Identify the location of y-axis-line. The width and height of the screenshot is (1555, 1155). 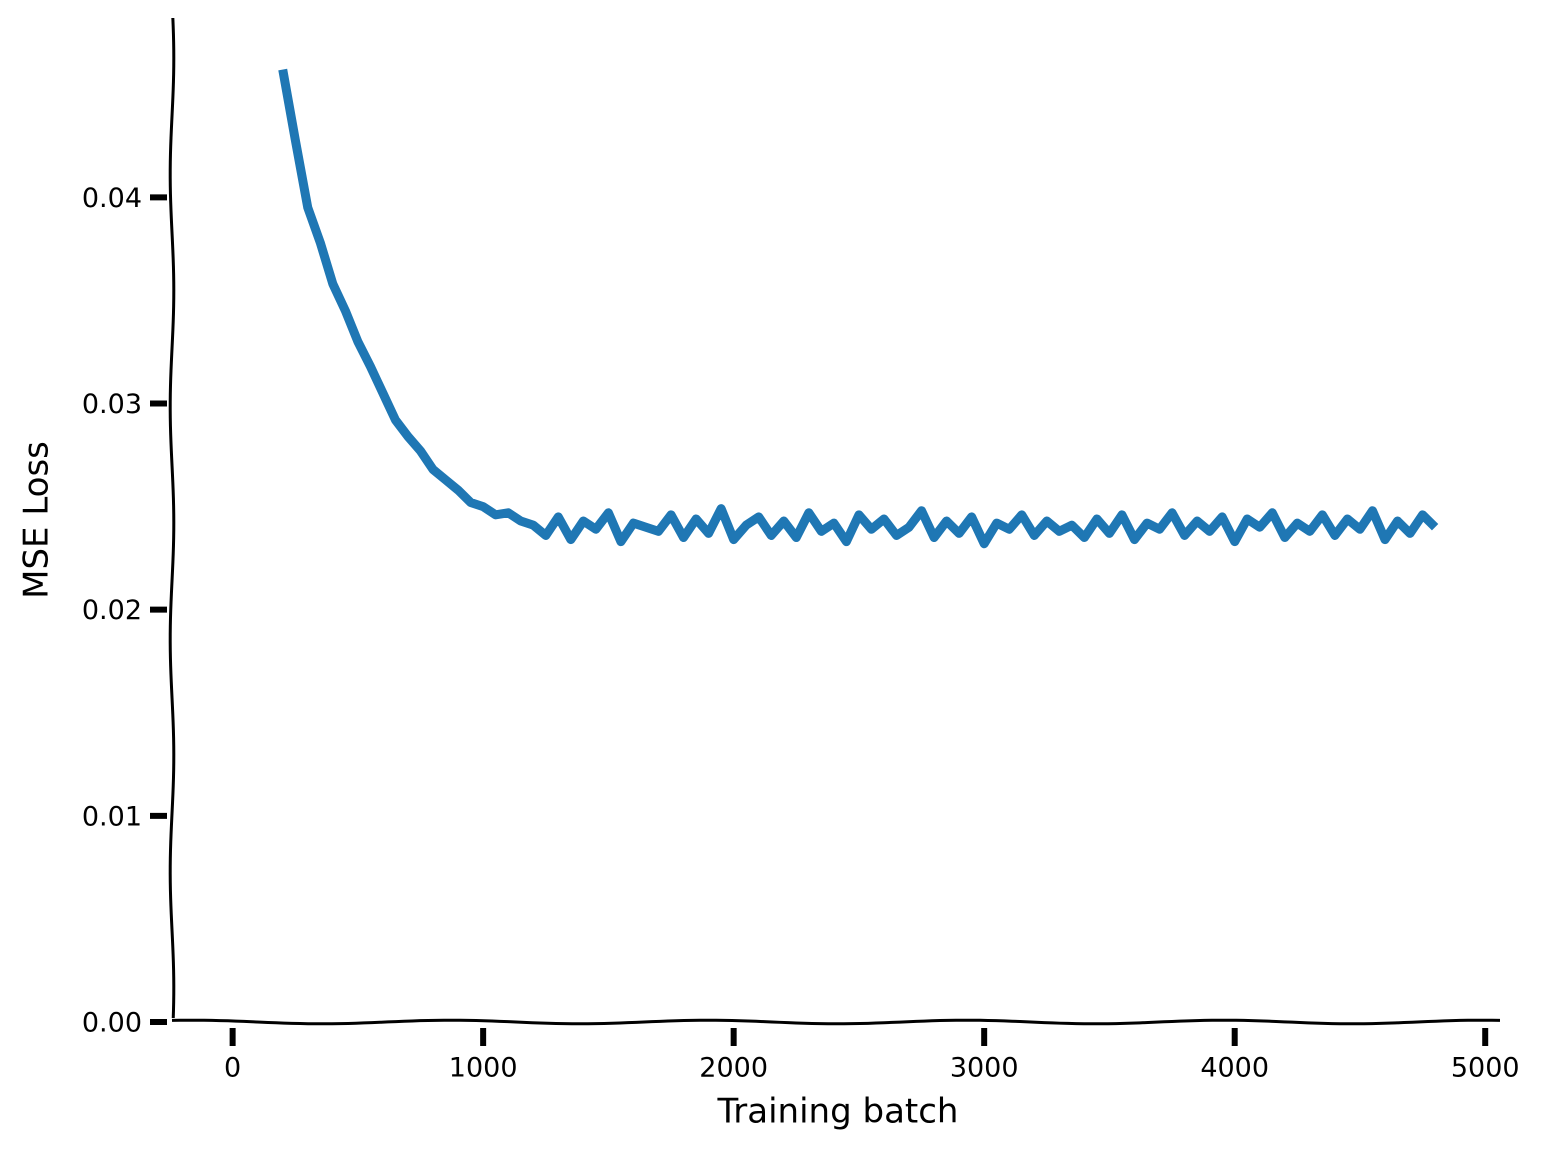
(172, 518).